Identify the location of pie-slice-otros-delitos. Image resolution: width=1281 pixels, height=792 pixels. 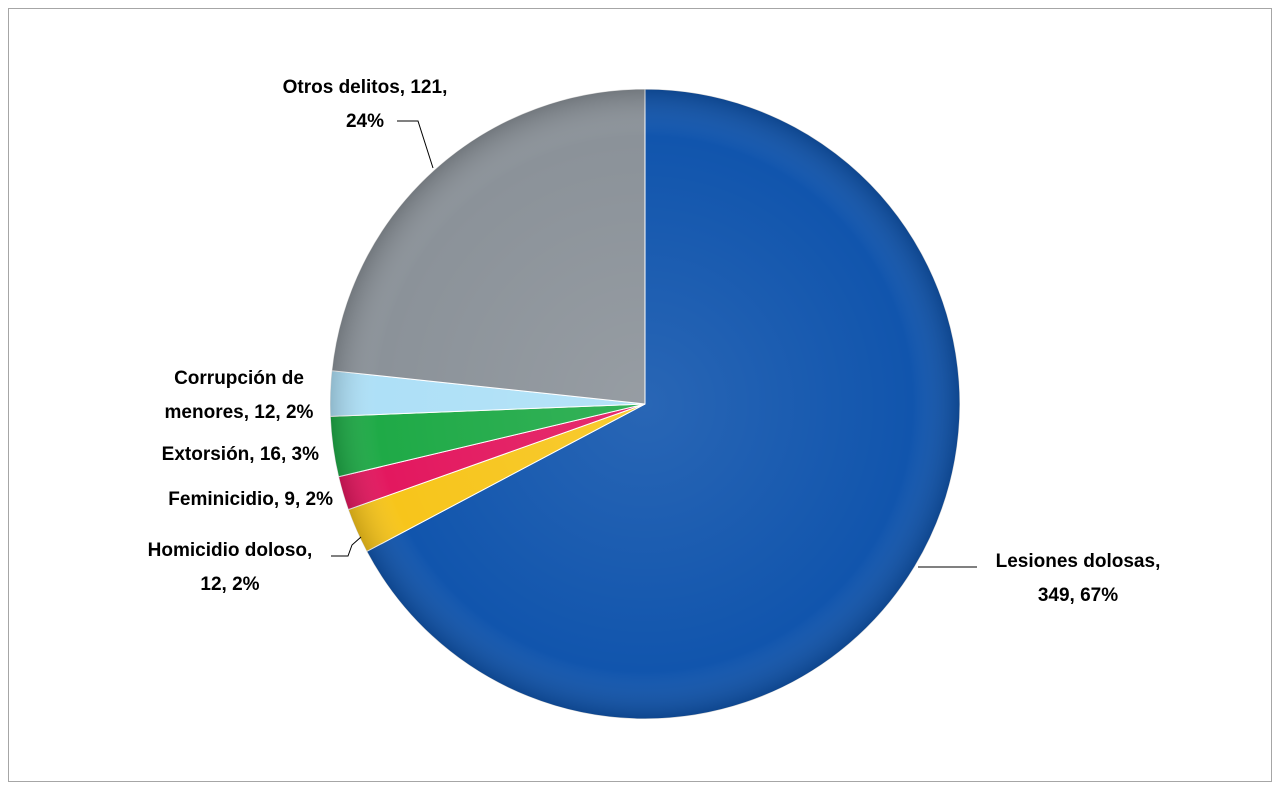
(488, 246).